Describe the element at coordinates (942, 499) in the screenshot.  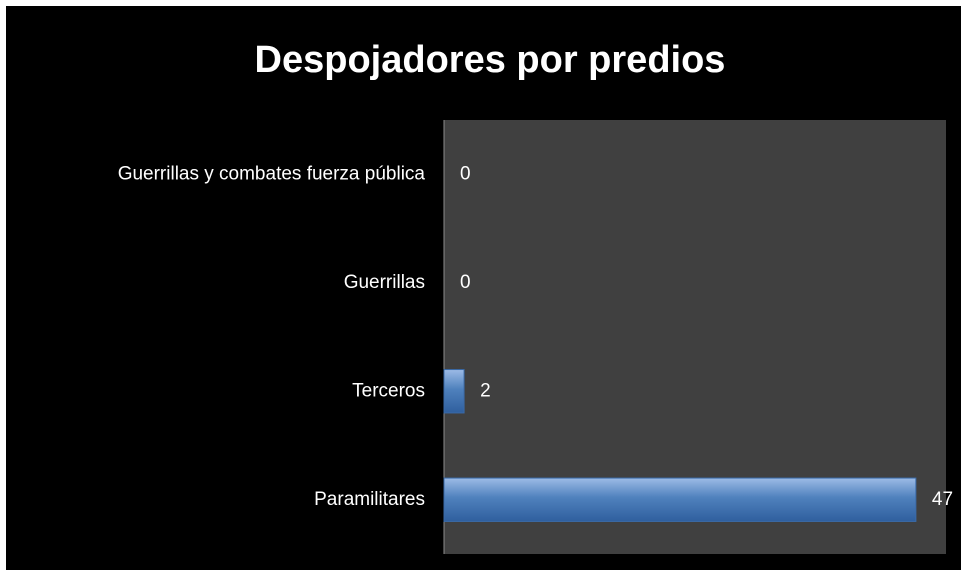
I see `data-label: 47` at that location.